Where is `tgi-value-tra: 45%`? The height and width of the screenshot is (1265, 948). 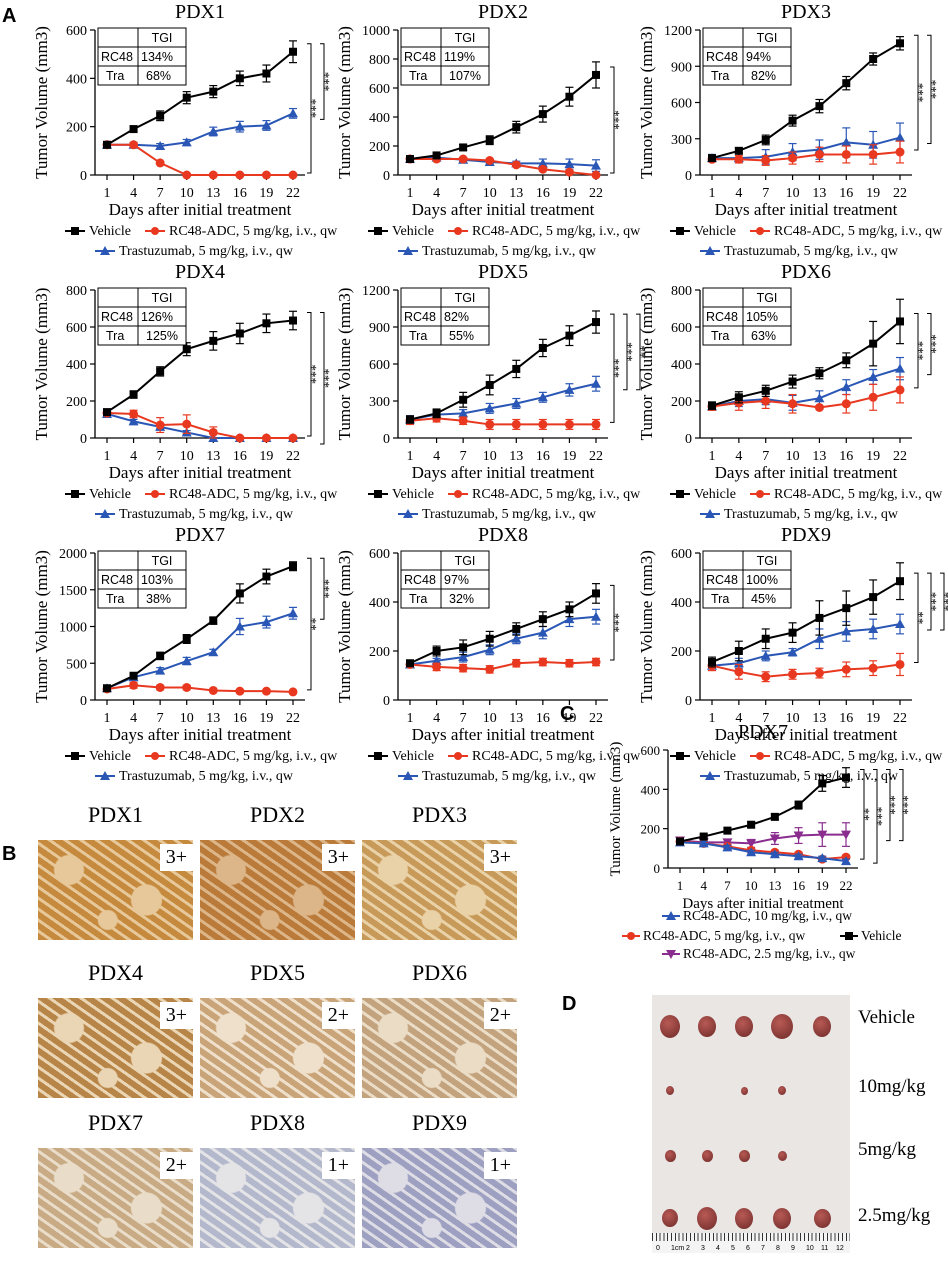
tgi-value-tra: 45% is located at coordinates (763, 599).